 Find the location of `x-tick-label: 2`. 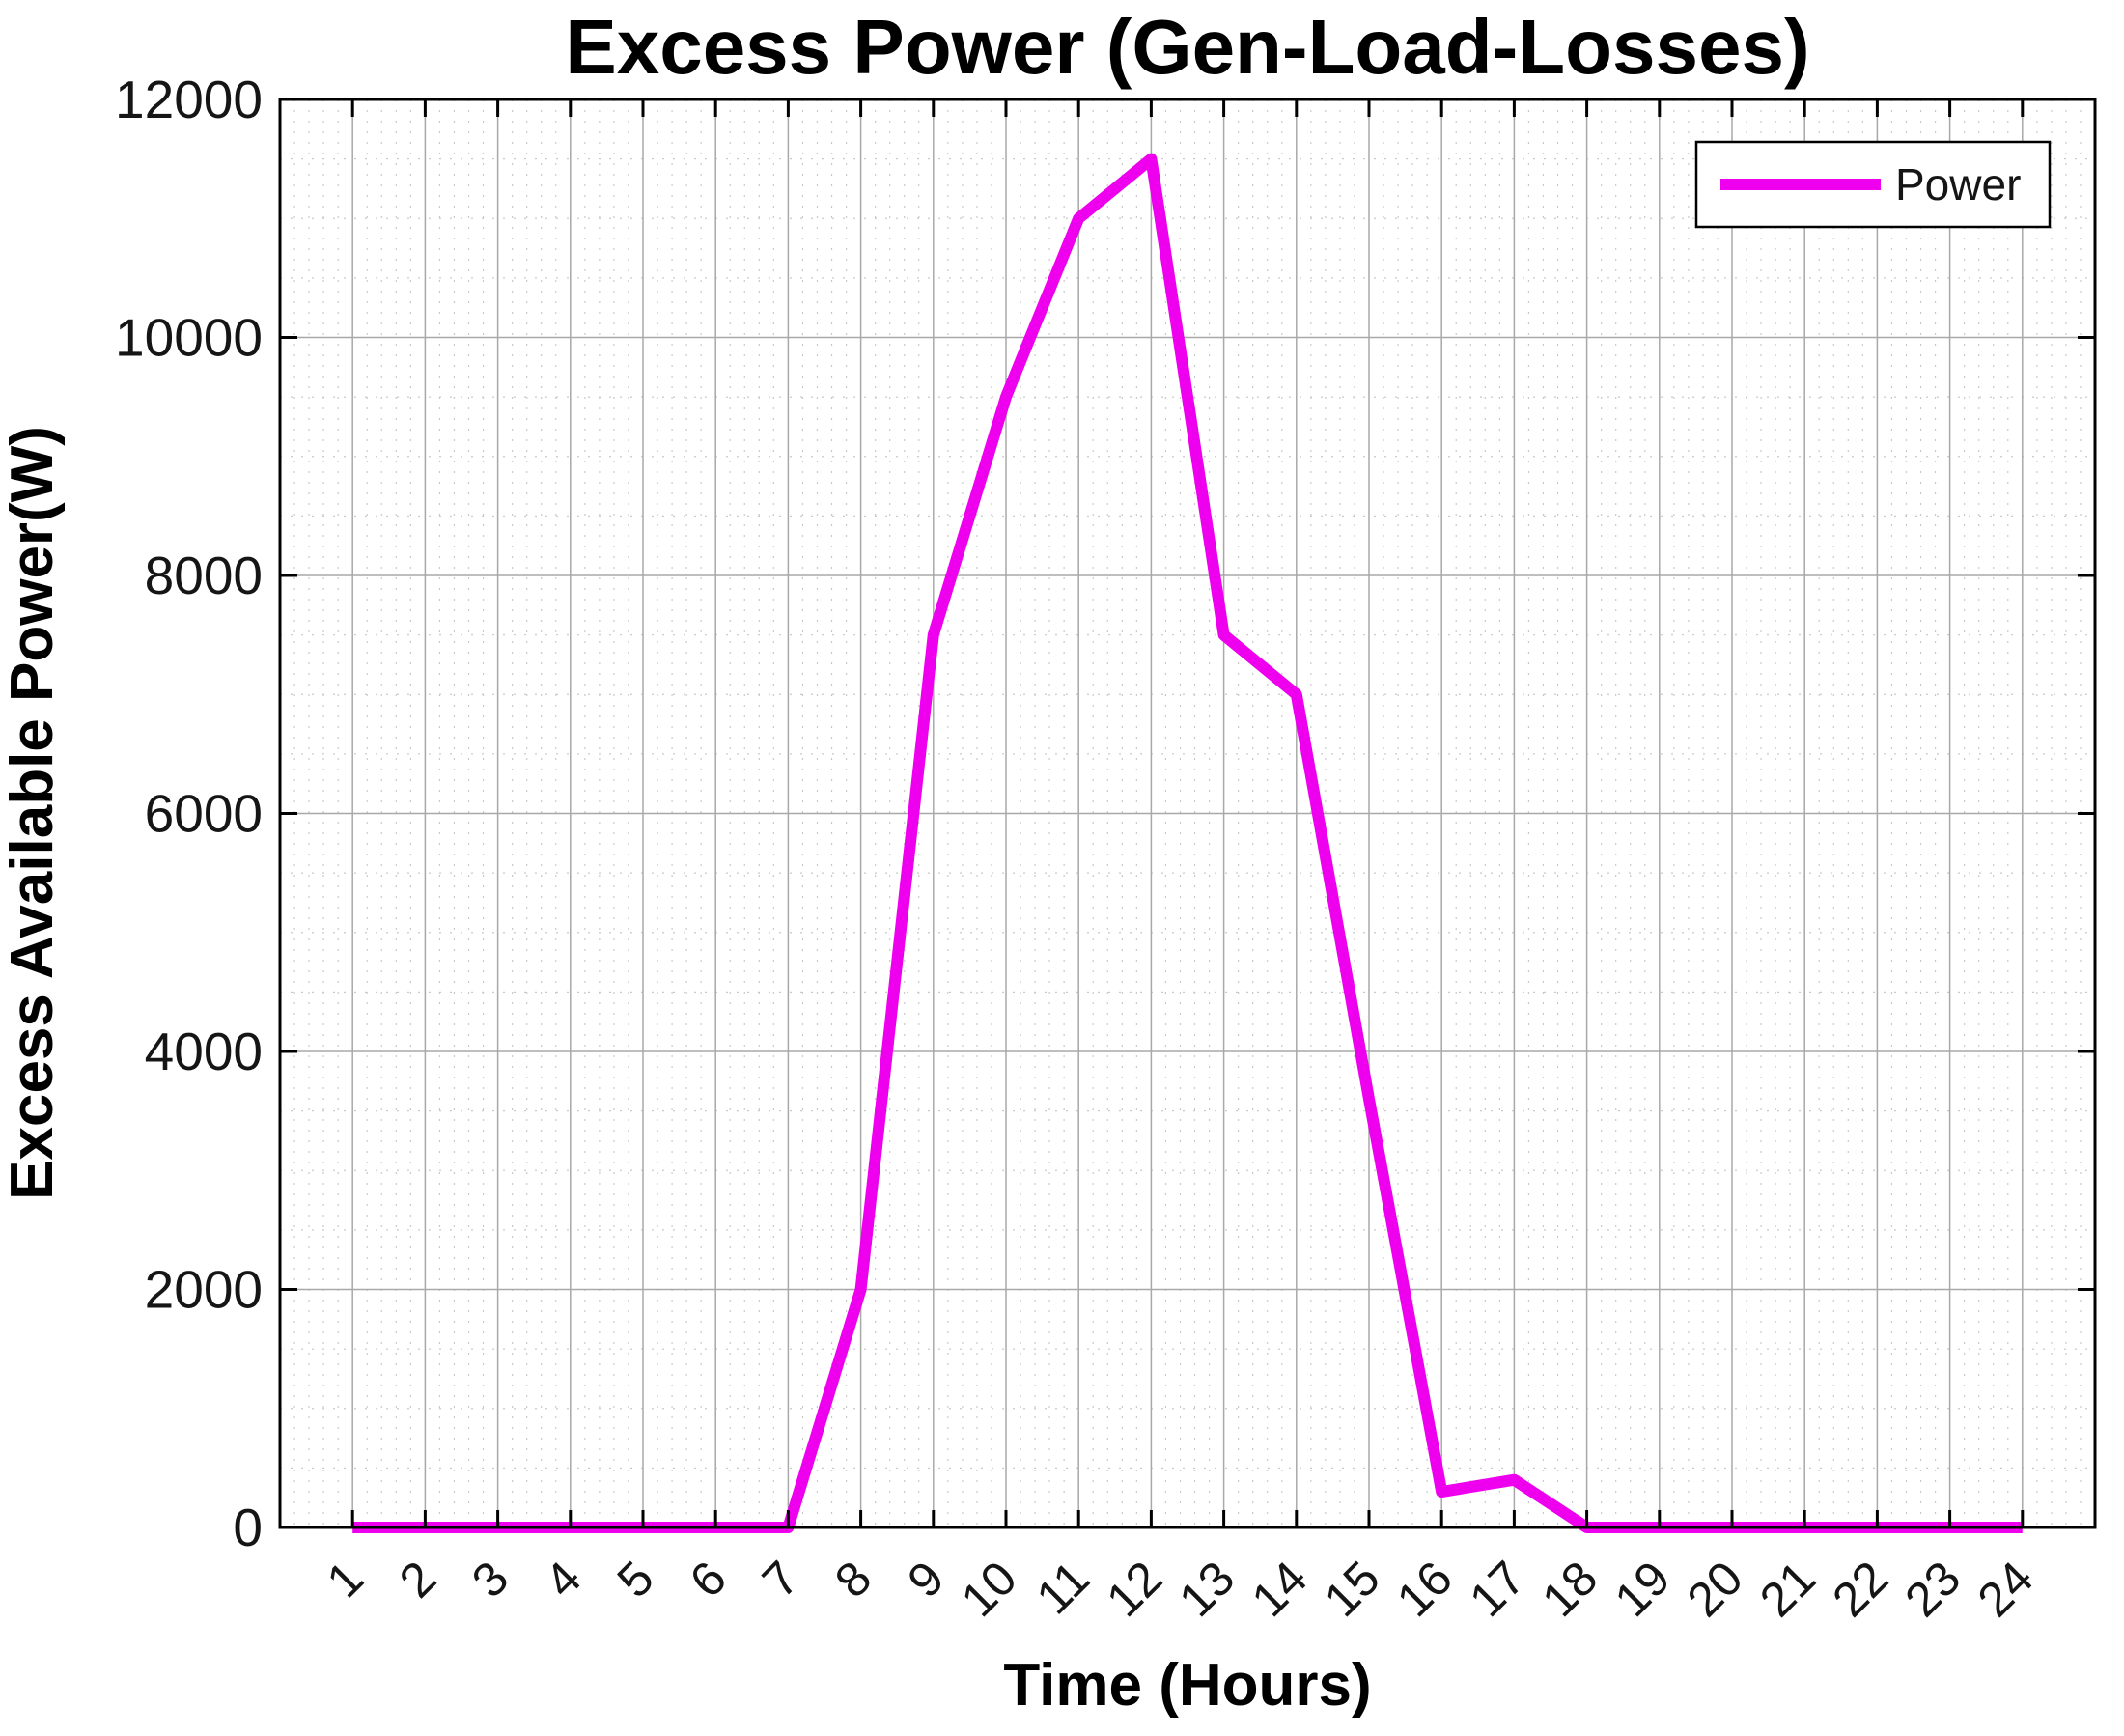

x-tick-label: 2 is located at coordinates (417, 1580).